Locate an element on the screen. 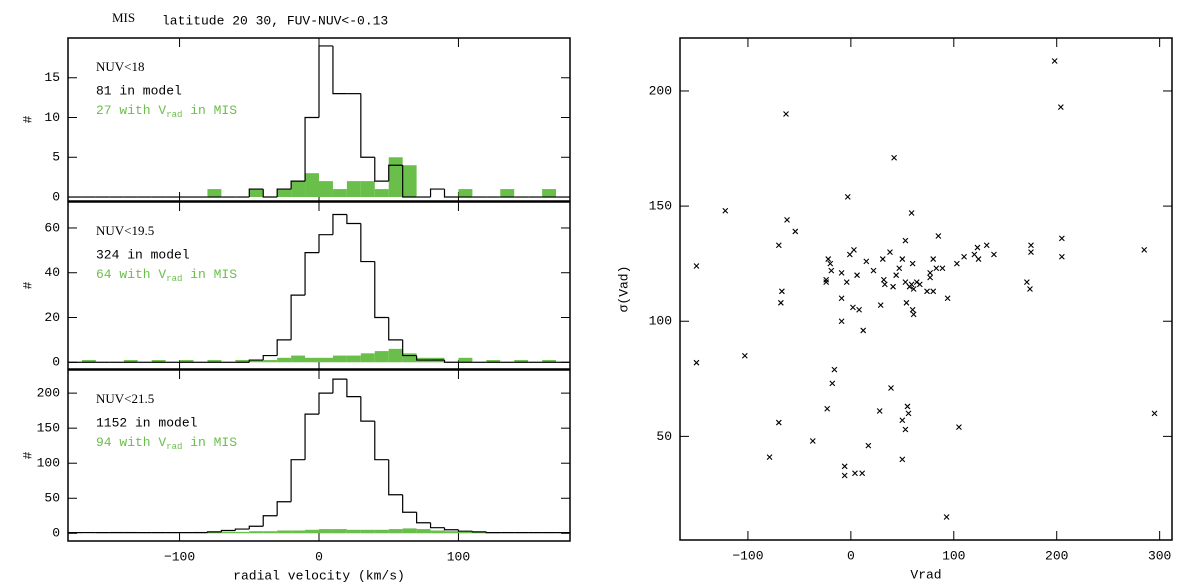  model-note: 1152 in model is located at coordinates (147, 422).